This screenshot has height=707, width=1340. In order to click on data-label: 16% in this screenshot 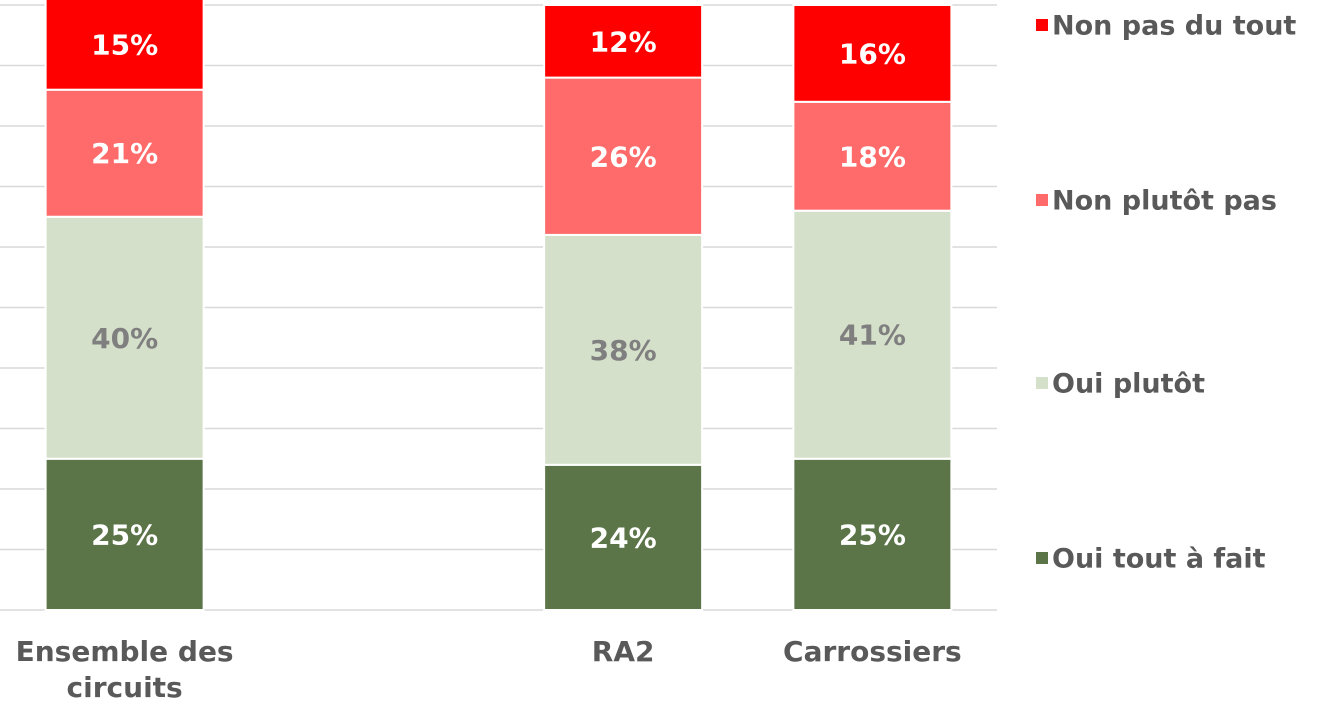, I will do `click(872, 53)`.